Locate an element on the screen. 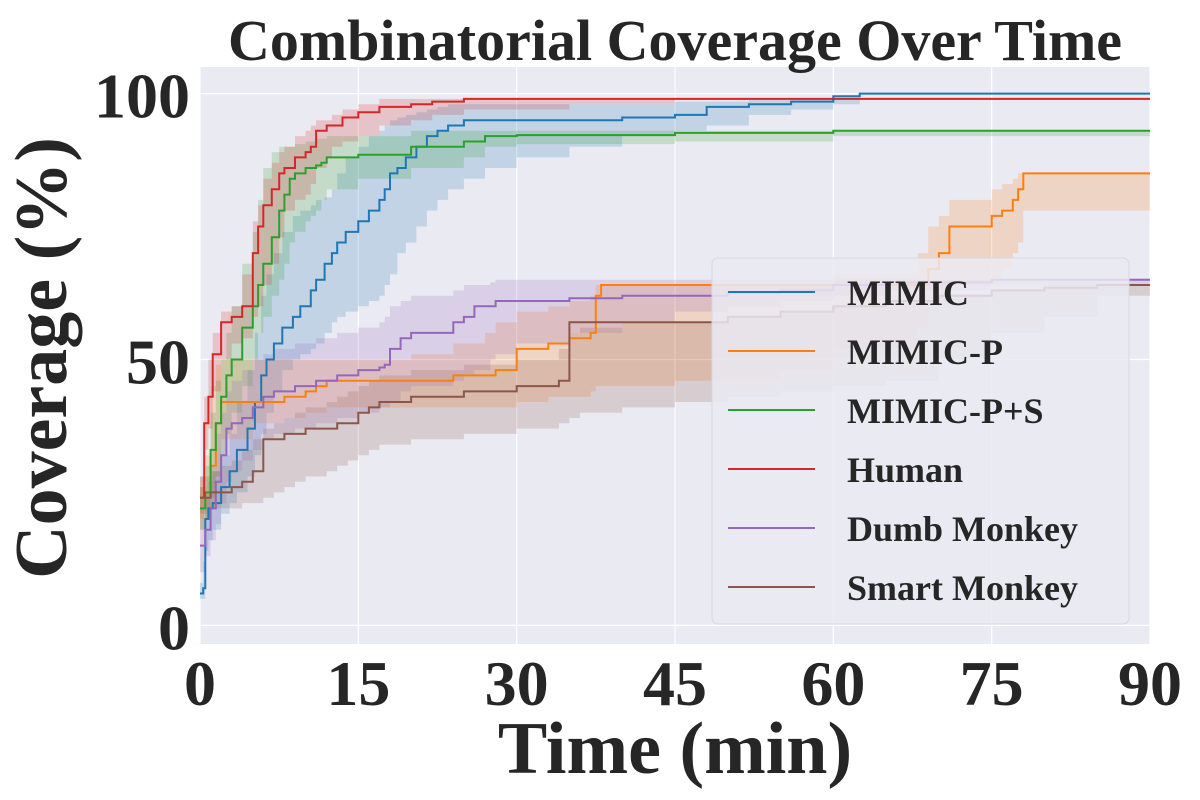  y-axis-label: Coverage (%) is located at coordinates (42, 358).